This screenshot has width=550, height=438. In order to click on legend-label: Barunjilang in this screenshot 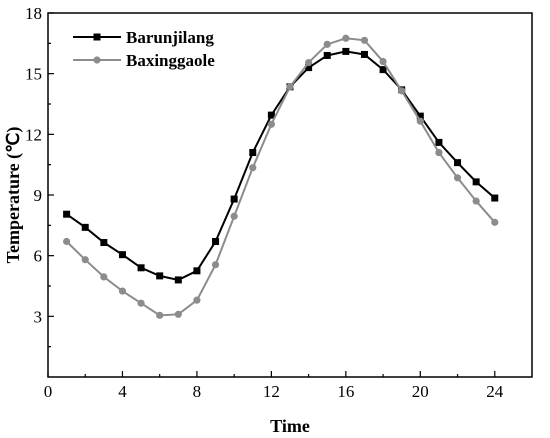, I will do `click(170, 37)`.